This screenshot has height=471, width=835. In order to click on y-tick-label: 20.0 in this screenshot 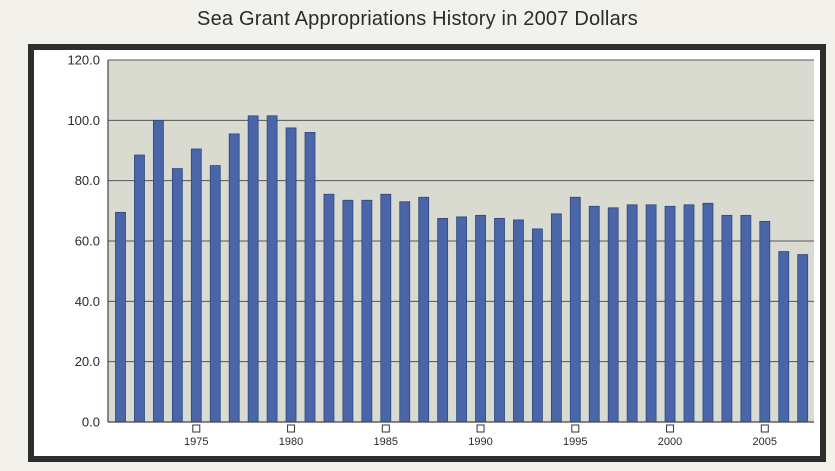, I will do `click(87, 361)`.